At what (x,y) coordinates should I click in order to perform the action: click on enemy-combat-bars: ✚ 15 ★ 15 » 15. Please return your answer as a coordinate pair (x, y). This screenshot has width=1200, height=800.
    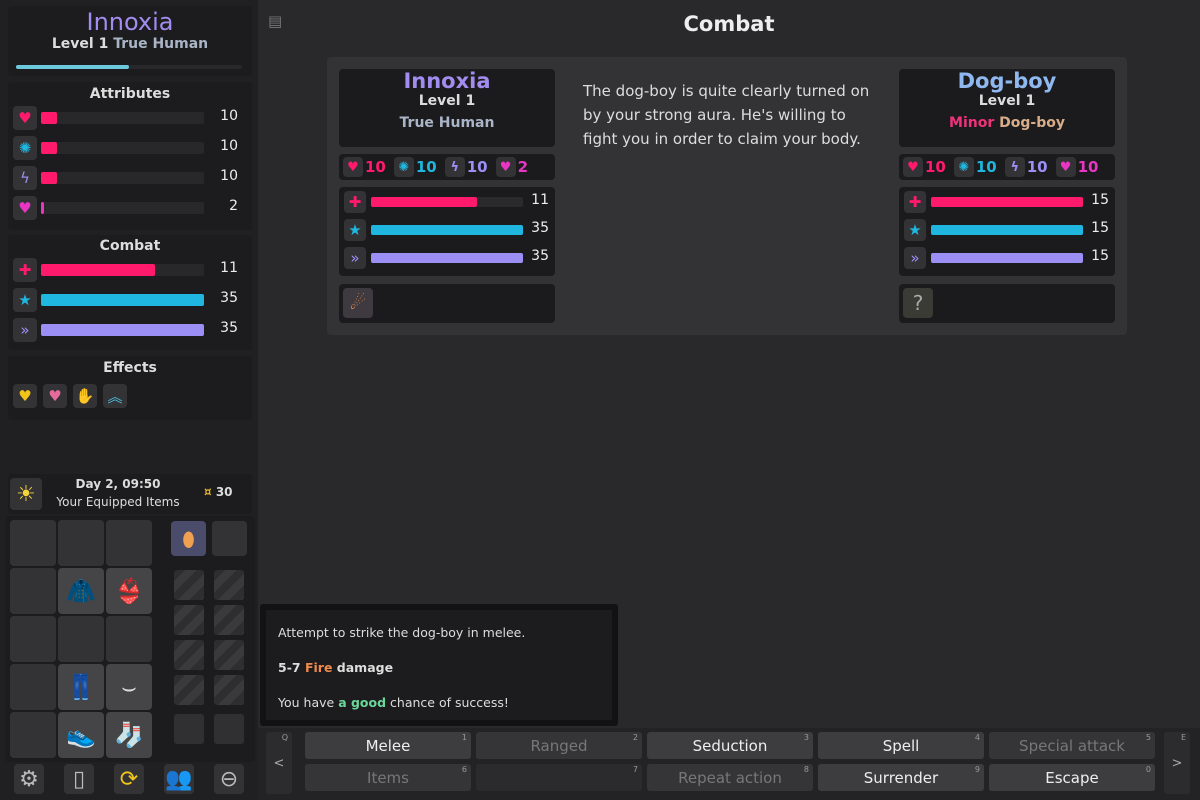
    Looking at the image, I should click on (1007, 231).